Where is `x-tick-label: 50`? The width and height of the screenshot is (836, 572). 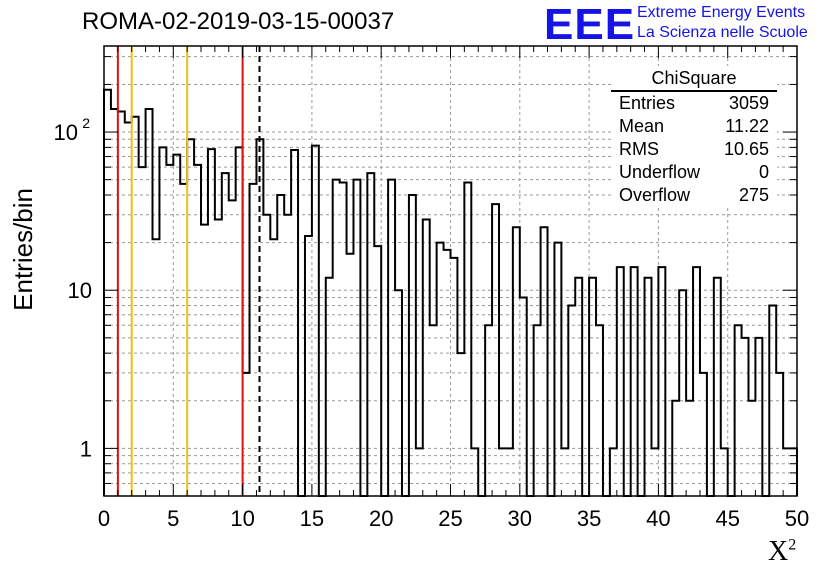 x-tick-label: 50 is located at coordinates (797, 518).